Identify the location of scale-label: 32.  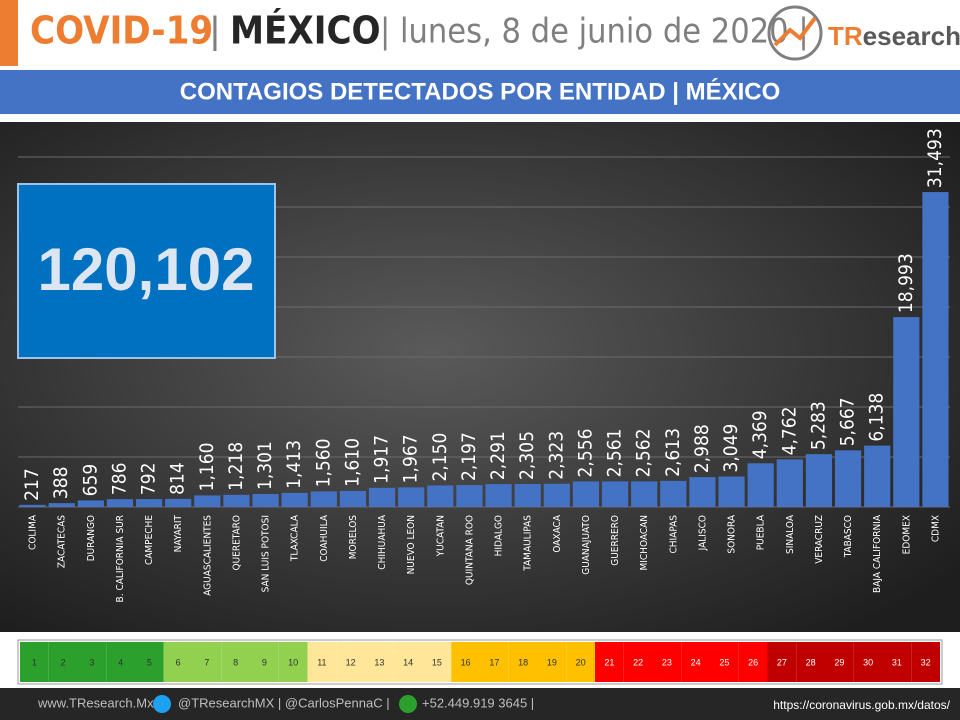
(926, 662).